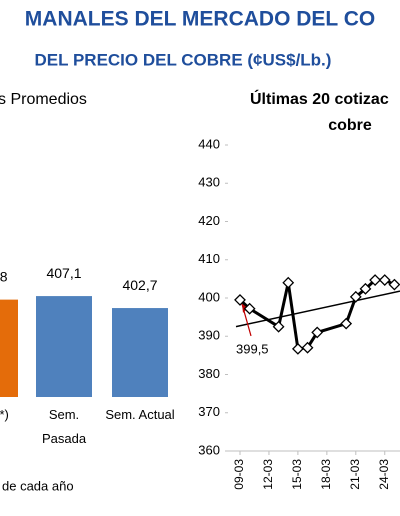 The width and height of the screenshot is (400, 516). Describe the element at coordinates (209, 182) in the screenshot. I see `y-tick-label: 430` at that location.